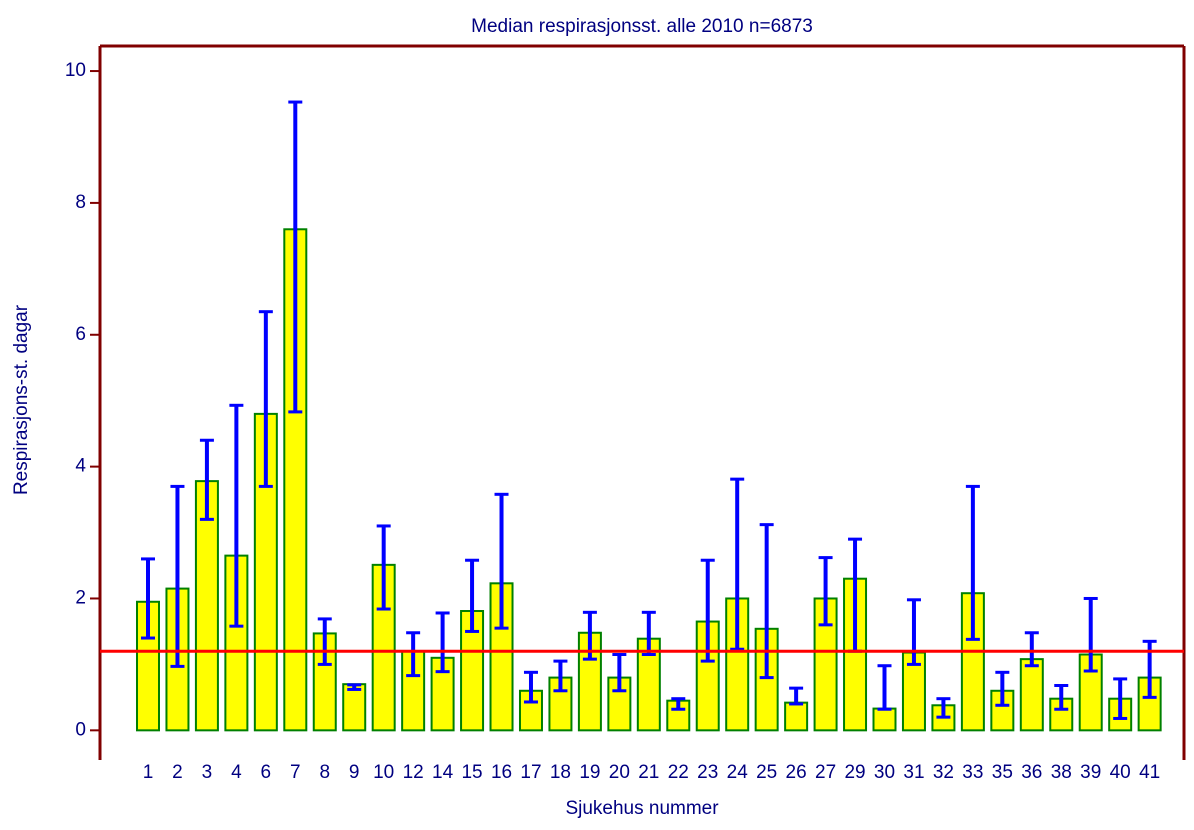 Image resolution: width=1194 pixels, height=830 pixels. Describe the element at coordinates (738, 772) in the screenshot. I see `x-tick-label: 24` at that location.